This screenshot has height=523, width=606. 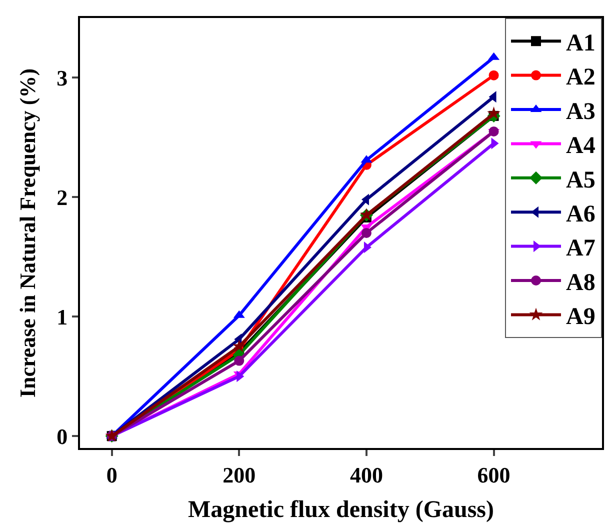 What do you see at coordinates (581, 249) in the screenshot?
I see `legend-label: A7` at bounding box center [581, 249].